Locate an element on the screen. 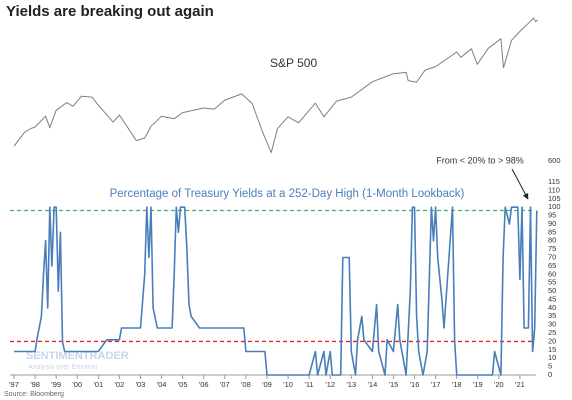 This screenshot has width=572, height=400. y-tick-label: 25 is located at coordinates (552, 332).